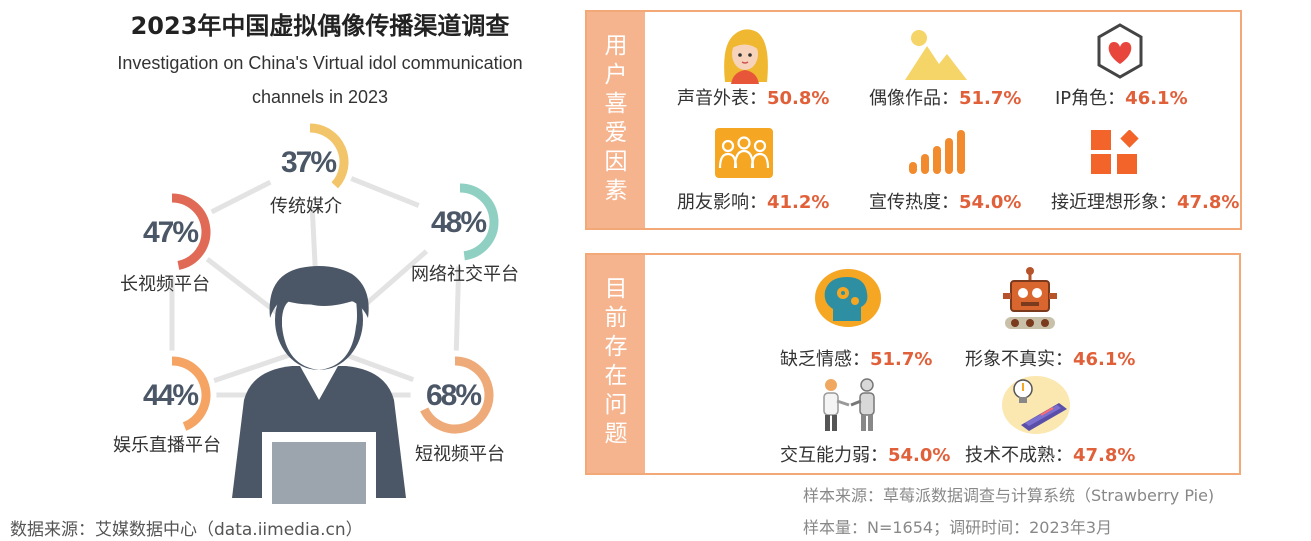  Describe the element at coordinates (170, 232) in the screenshot. I see `ring-value-label: 47%` at that location.